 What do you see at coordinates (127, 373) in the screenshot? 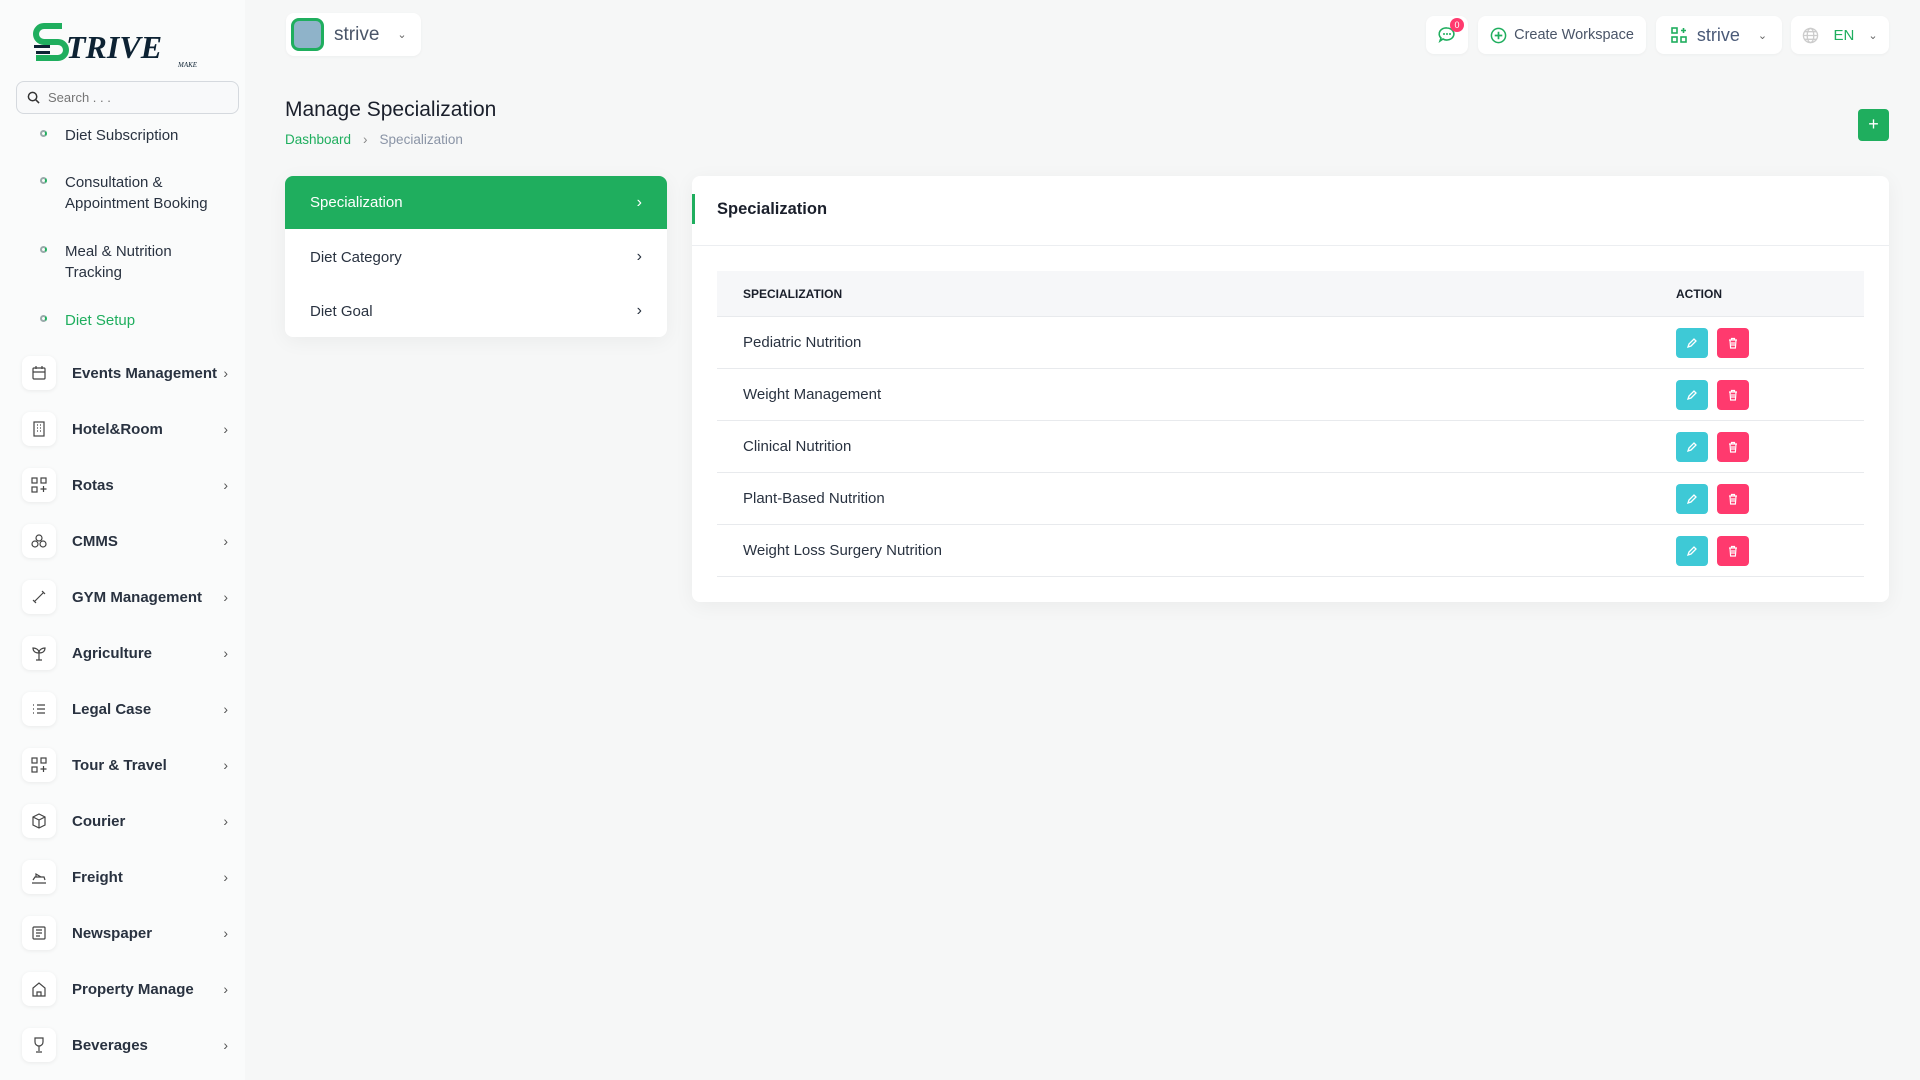
I see `sidebar-item: Events Management ›` at bounding box center [127, 373].